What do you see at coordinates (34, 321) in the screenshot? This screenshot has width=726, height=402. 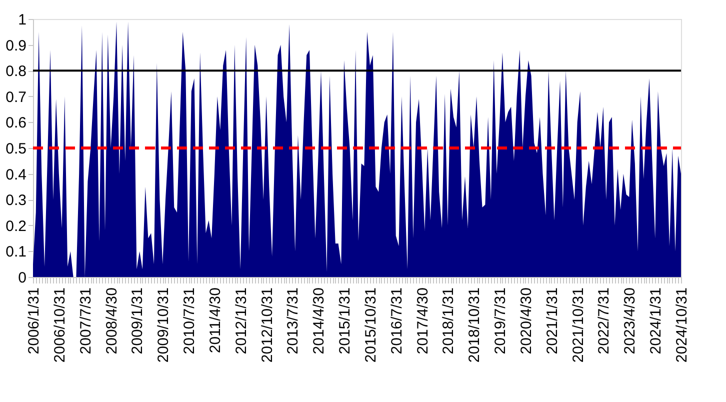 I see `x-tick-label: 2006/1/31` at bounding box center [34, 321].